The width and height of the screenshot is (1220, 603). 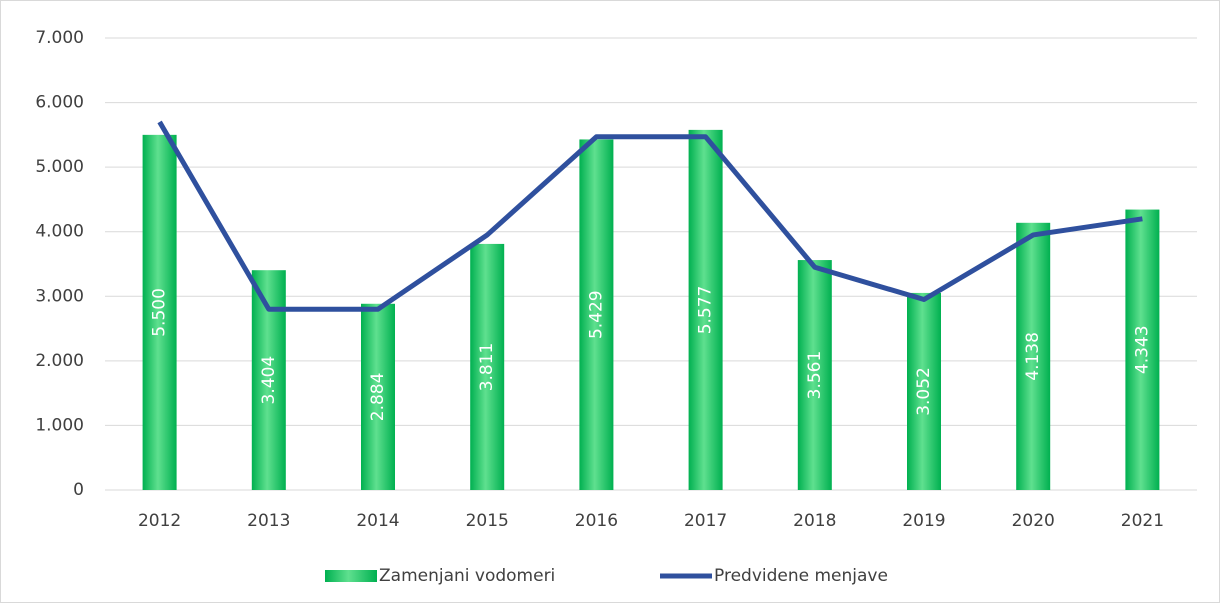 I want to click on value-label: 3.561, so click(x=815, y=375).